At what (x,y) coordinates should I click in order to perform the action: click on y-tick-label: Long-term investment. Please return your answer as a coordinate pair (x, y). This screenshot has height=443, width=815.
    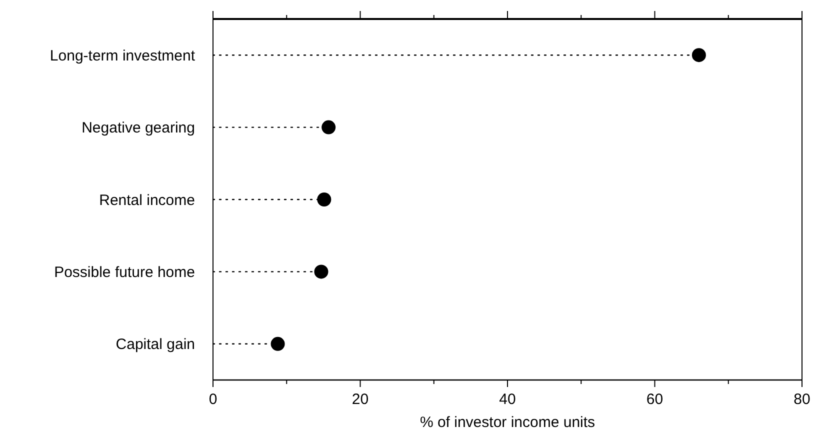
    Looking at the image, I should click on (123, 55).